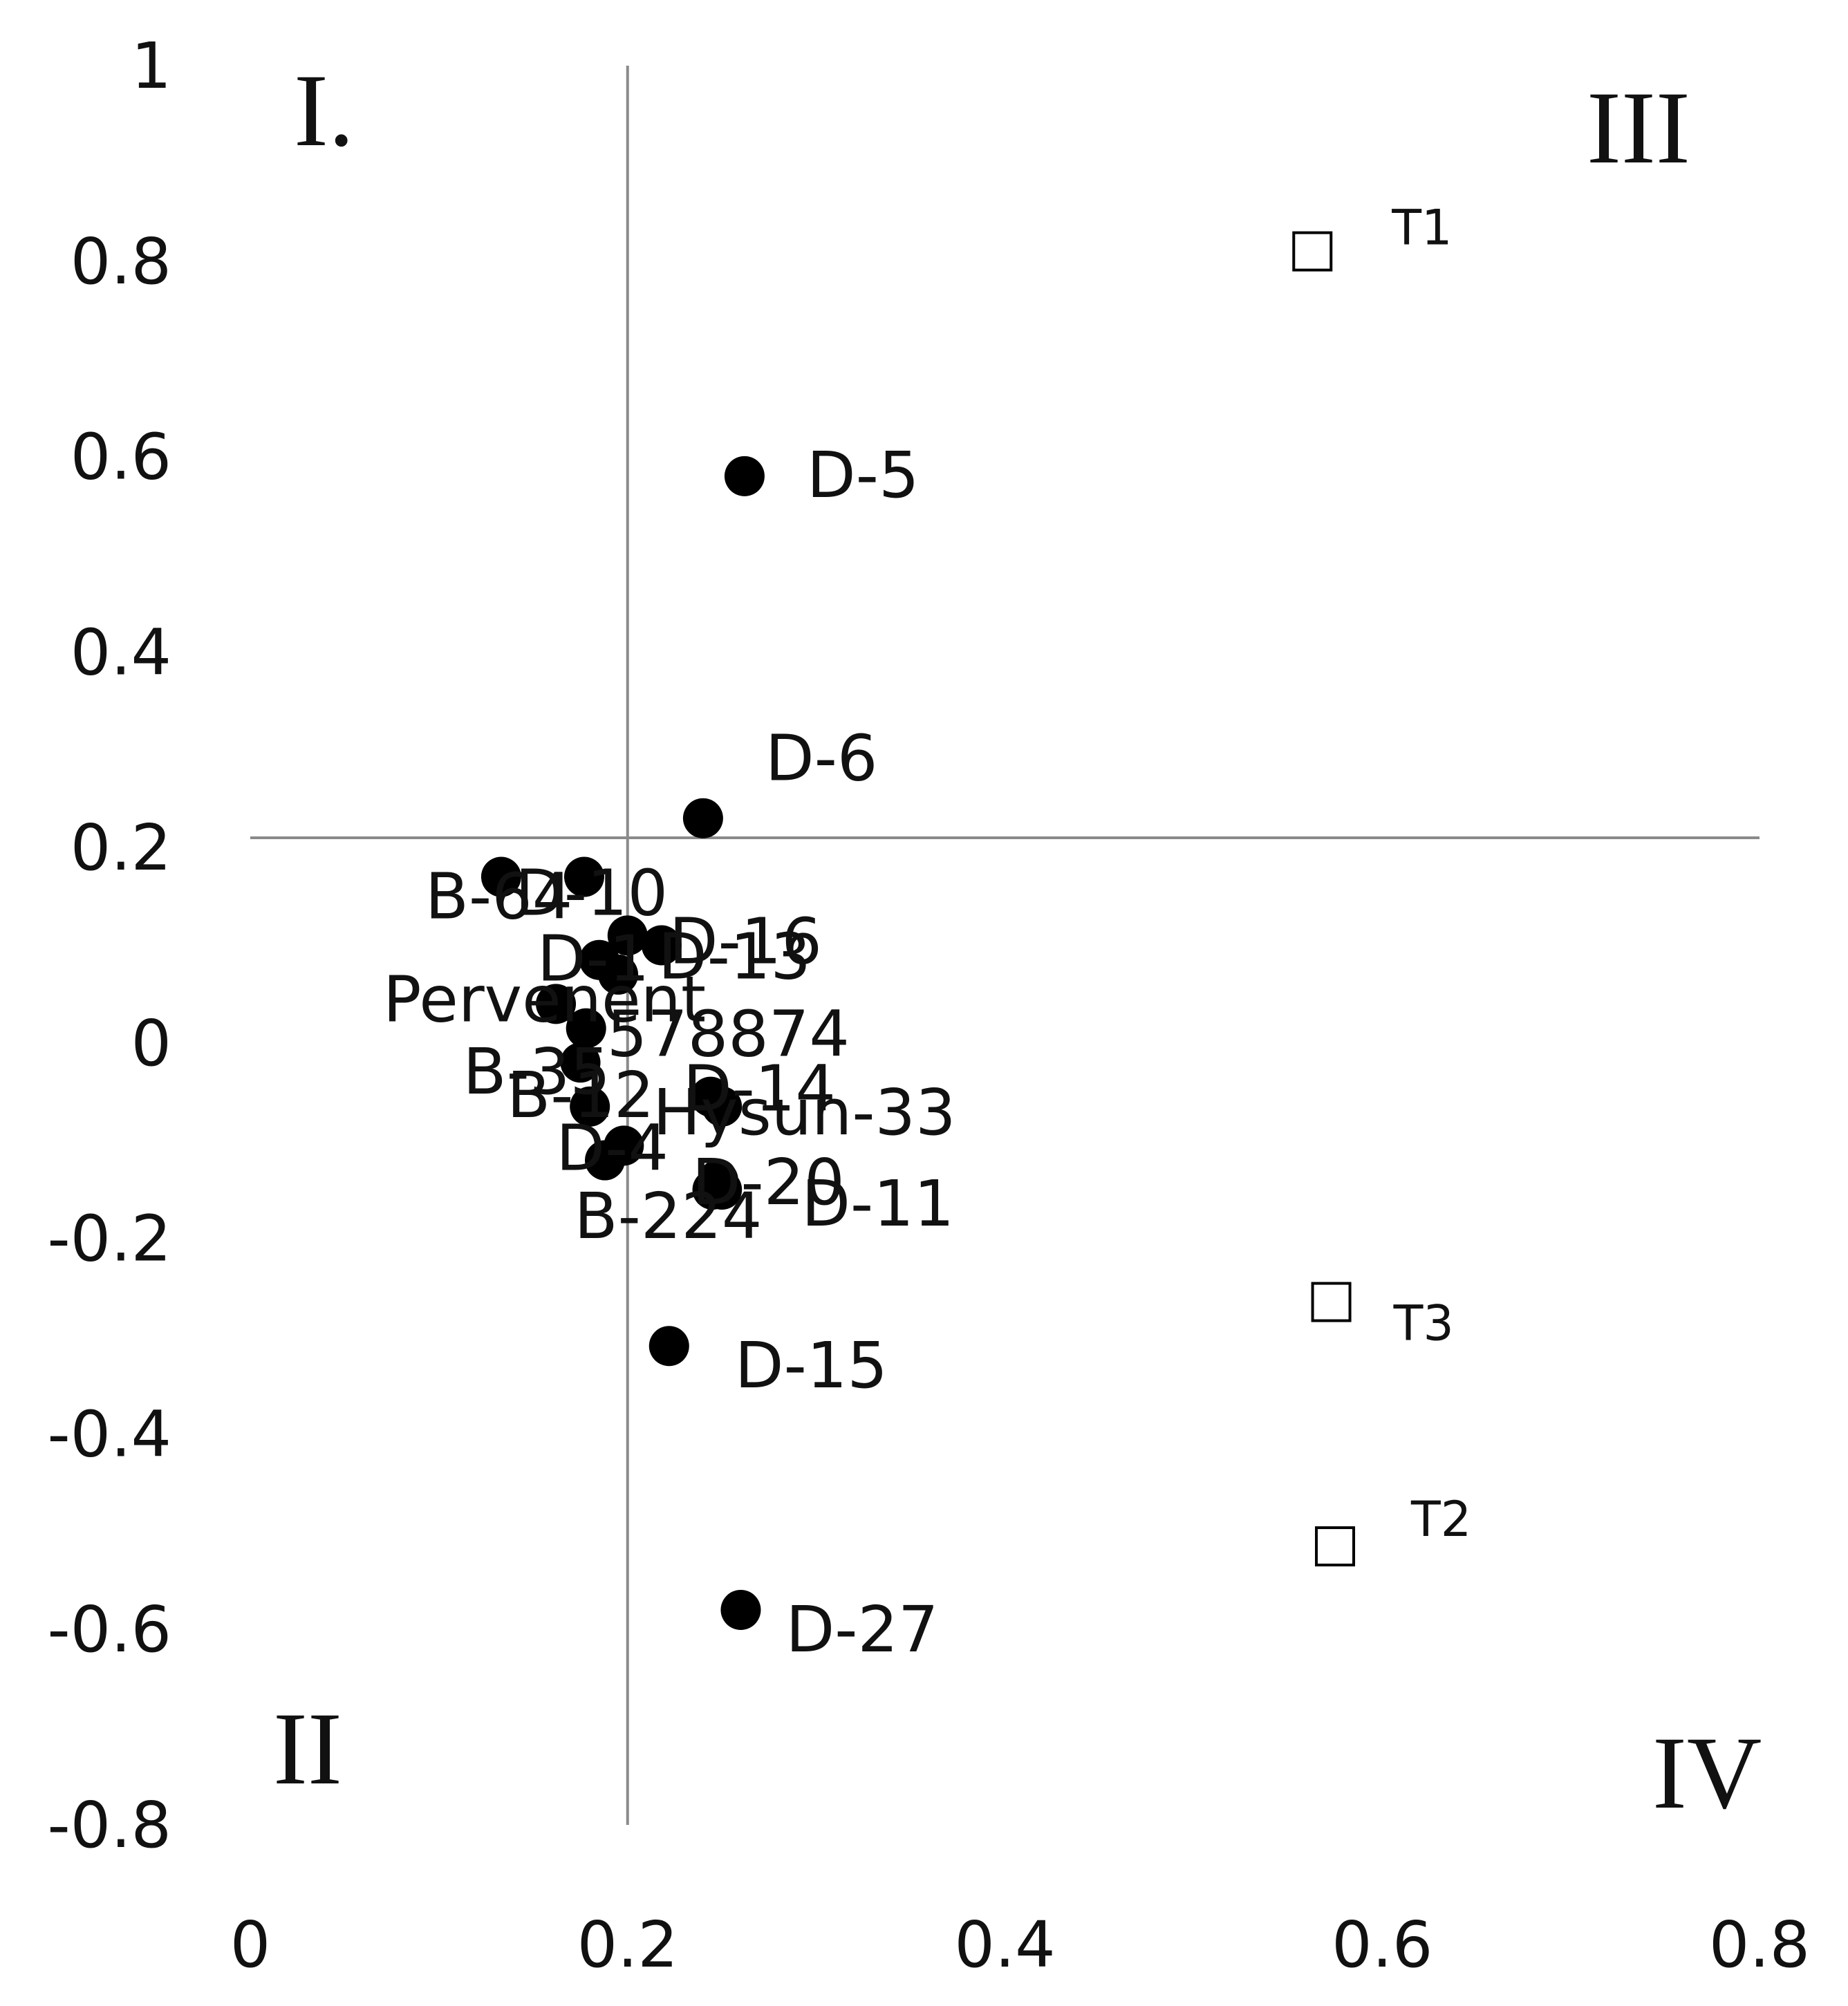 The image size is (1848, 2006). What do you see at coordinates (324, 111) in the screenshot?
I see `quadrant-label: I.` at bounding box center [324, 111].